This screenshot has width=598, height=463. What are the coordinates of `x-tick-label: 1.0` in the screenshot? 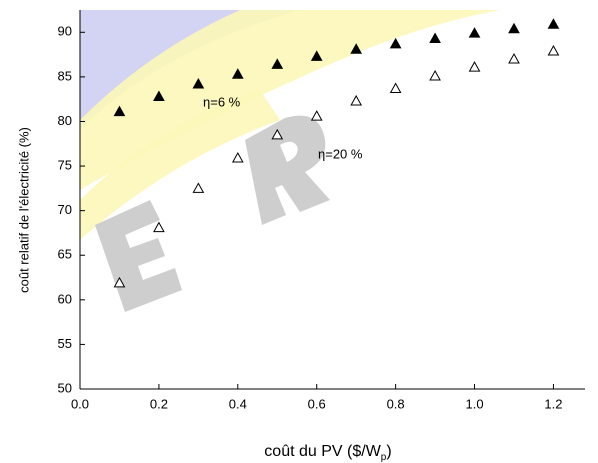 It's located at (474, 403).